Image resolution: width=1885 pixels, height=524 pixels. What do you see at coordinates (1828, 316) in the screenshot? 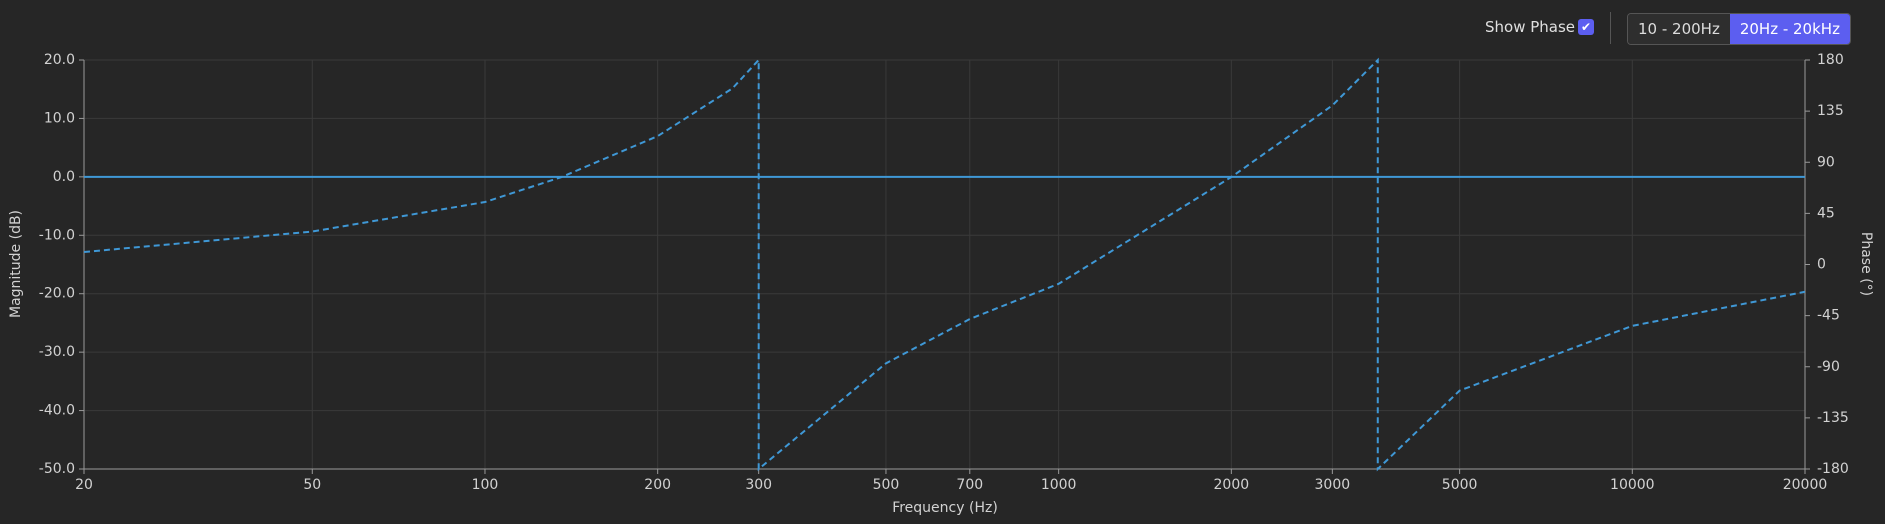
I see `y2-tick-label: -45` at bounding box center [1828, 316].